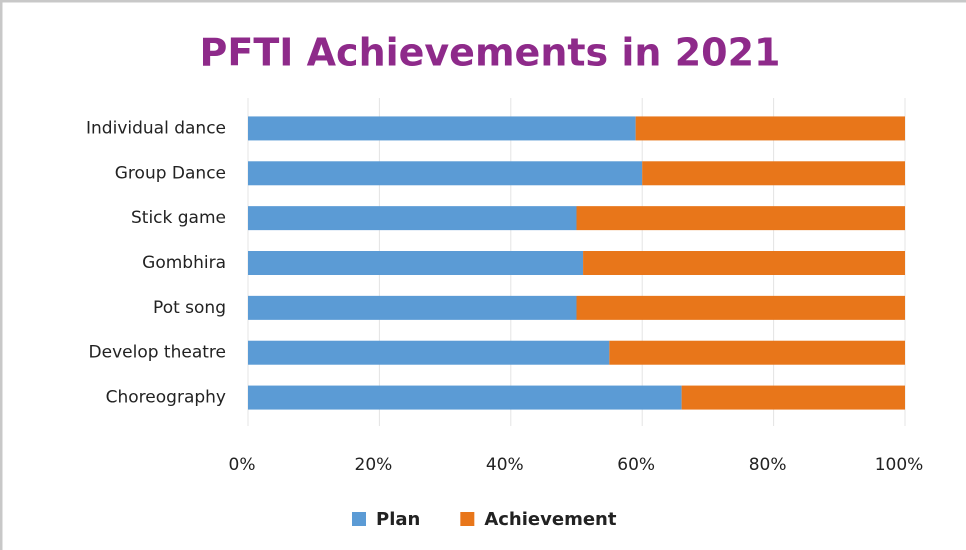 This screenshot has height=550, width=966. What do you see at coordinates (550, 519) in the screenshot?
I see `legend-label: Achievement` at bounding box center [550, 519].